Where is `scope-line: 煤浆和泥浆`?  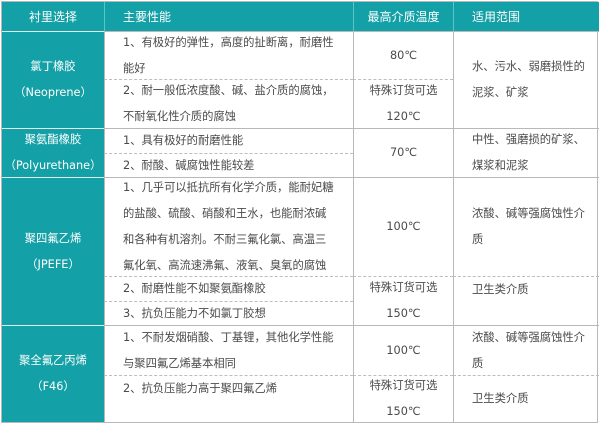 scope-line: 煤浆和泥浆 is located at coordinates (500, 165).